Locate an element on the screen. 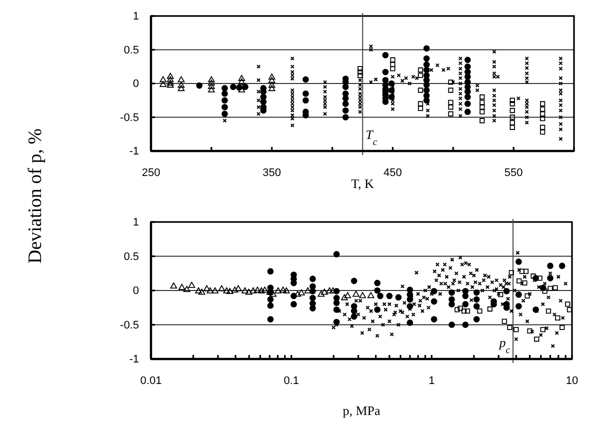  x-axis-title: T, K is located at coordinates (363, 183).